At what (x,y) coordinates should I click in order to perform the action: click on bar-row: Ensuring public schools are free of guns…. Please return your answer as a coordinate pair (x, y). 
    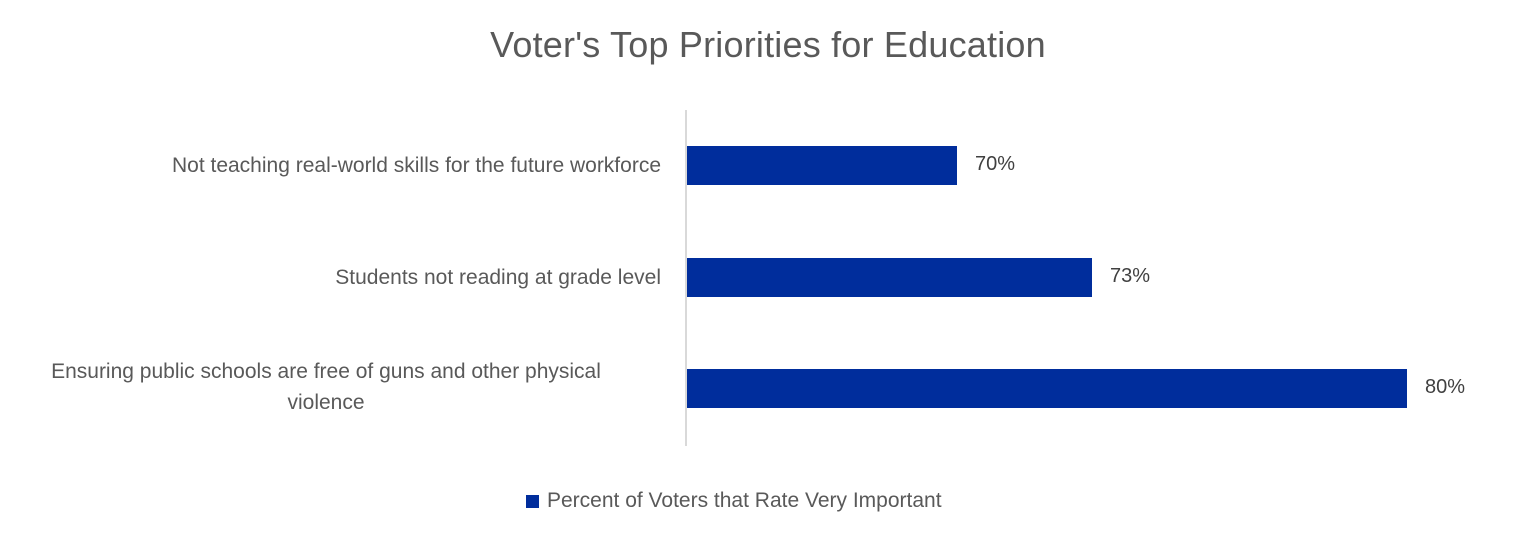
    Looking at the image, I should click on (768, 387).